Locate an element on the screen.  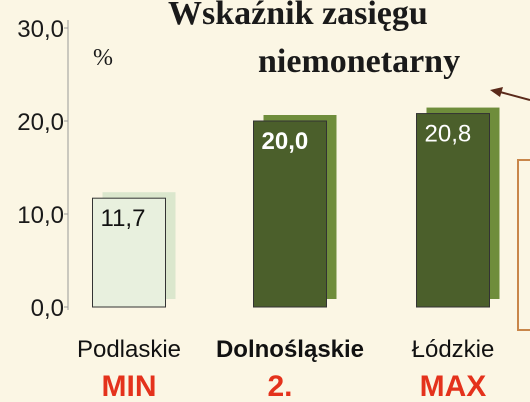
side-box is located at coordinates (523, 245).